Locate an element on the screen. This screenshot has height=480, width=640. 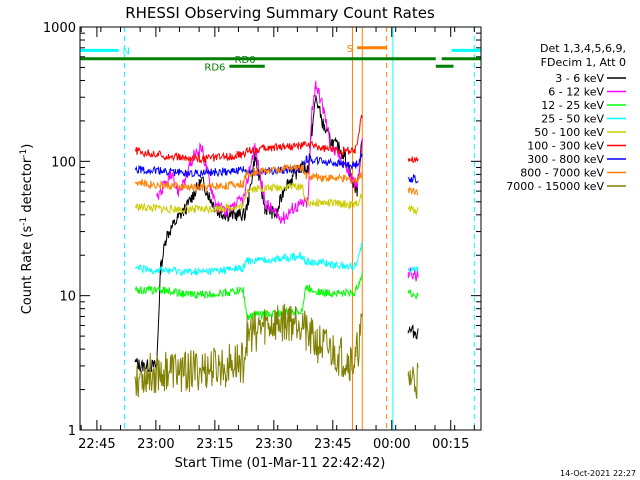
legend-label-5: 100 - 300 keV is located at coordinates (565, 146).